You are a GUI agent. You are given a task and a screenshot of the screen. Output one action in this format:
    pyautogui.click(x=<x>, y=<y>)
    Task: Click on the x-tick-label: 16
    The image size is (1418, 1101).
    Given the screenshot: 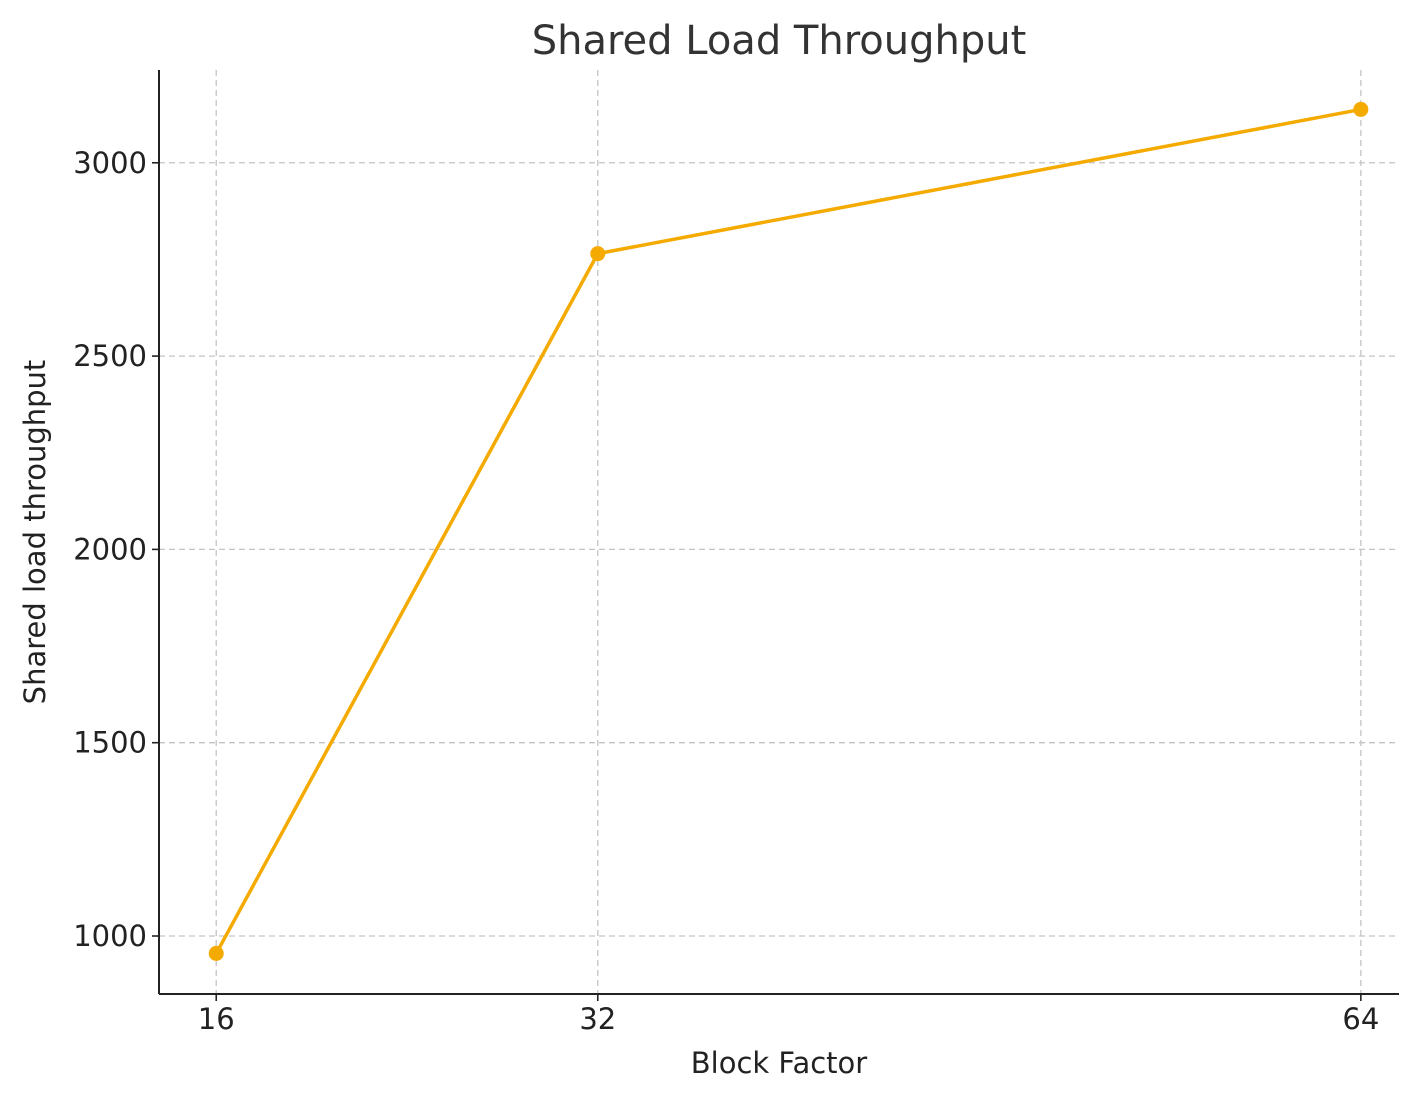 What is the action you would take?
    pyautogui.click(x=216, y=1019)
    